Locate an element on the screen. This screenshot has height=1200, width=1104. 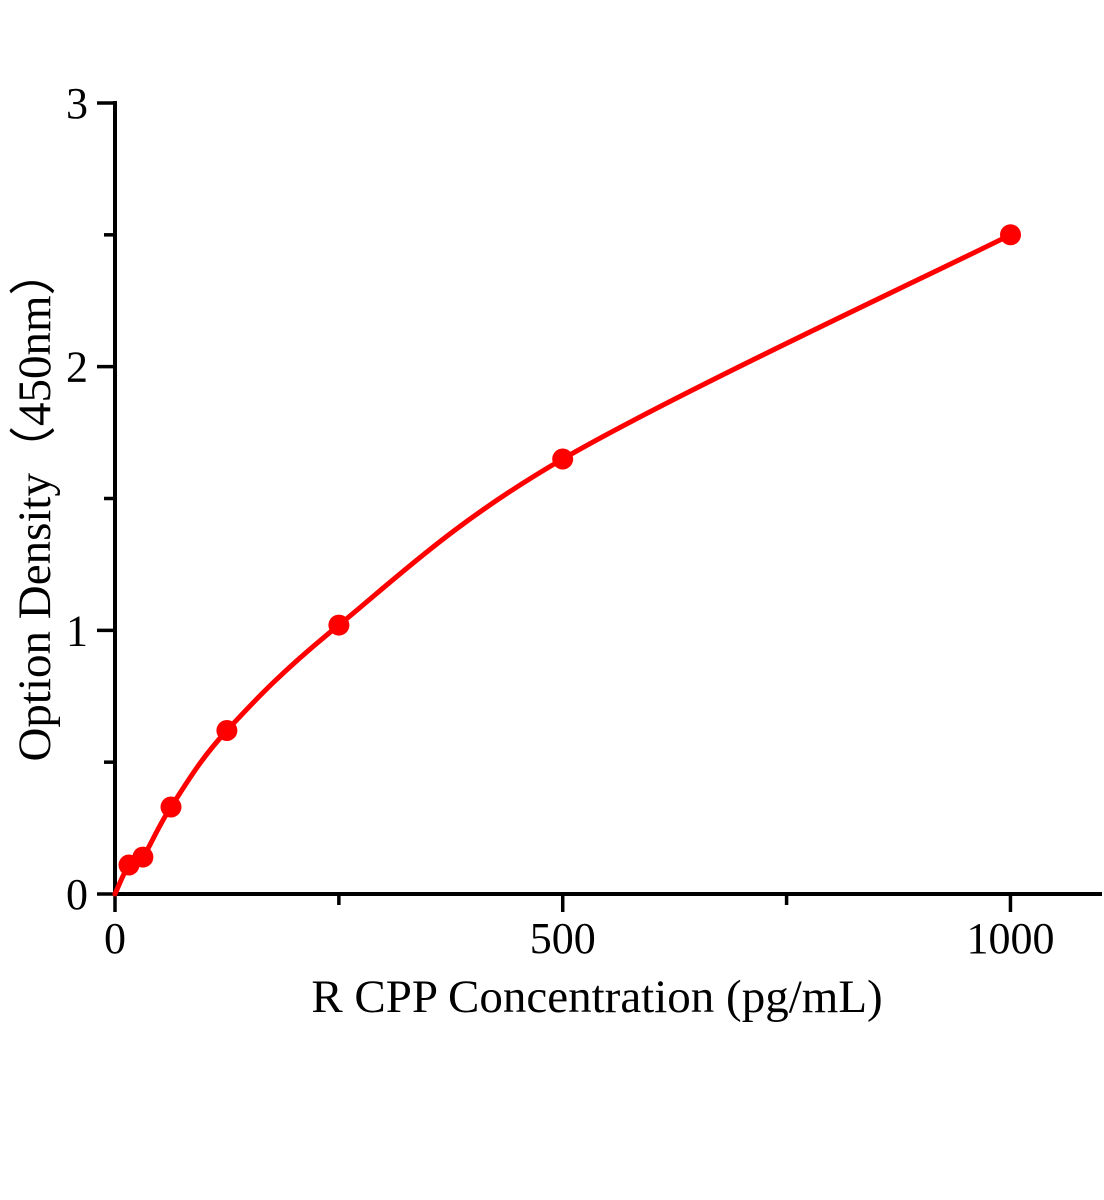
y-axis-title: Option Density（450nm） is located at coordinates (35, 504).